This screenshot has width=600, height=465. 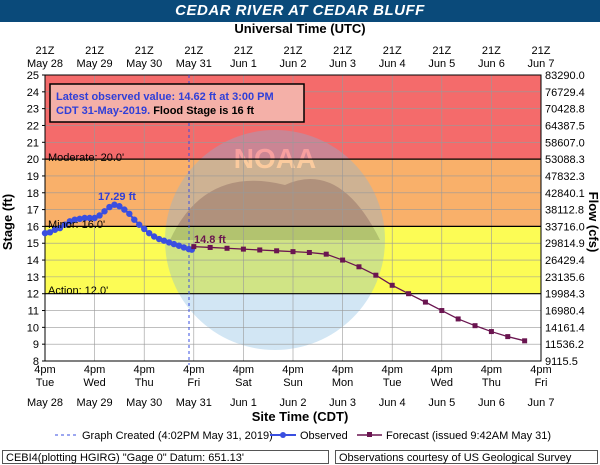 I want to click on flow-tick-label: 42840.1, so click(x=565, y=194).